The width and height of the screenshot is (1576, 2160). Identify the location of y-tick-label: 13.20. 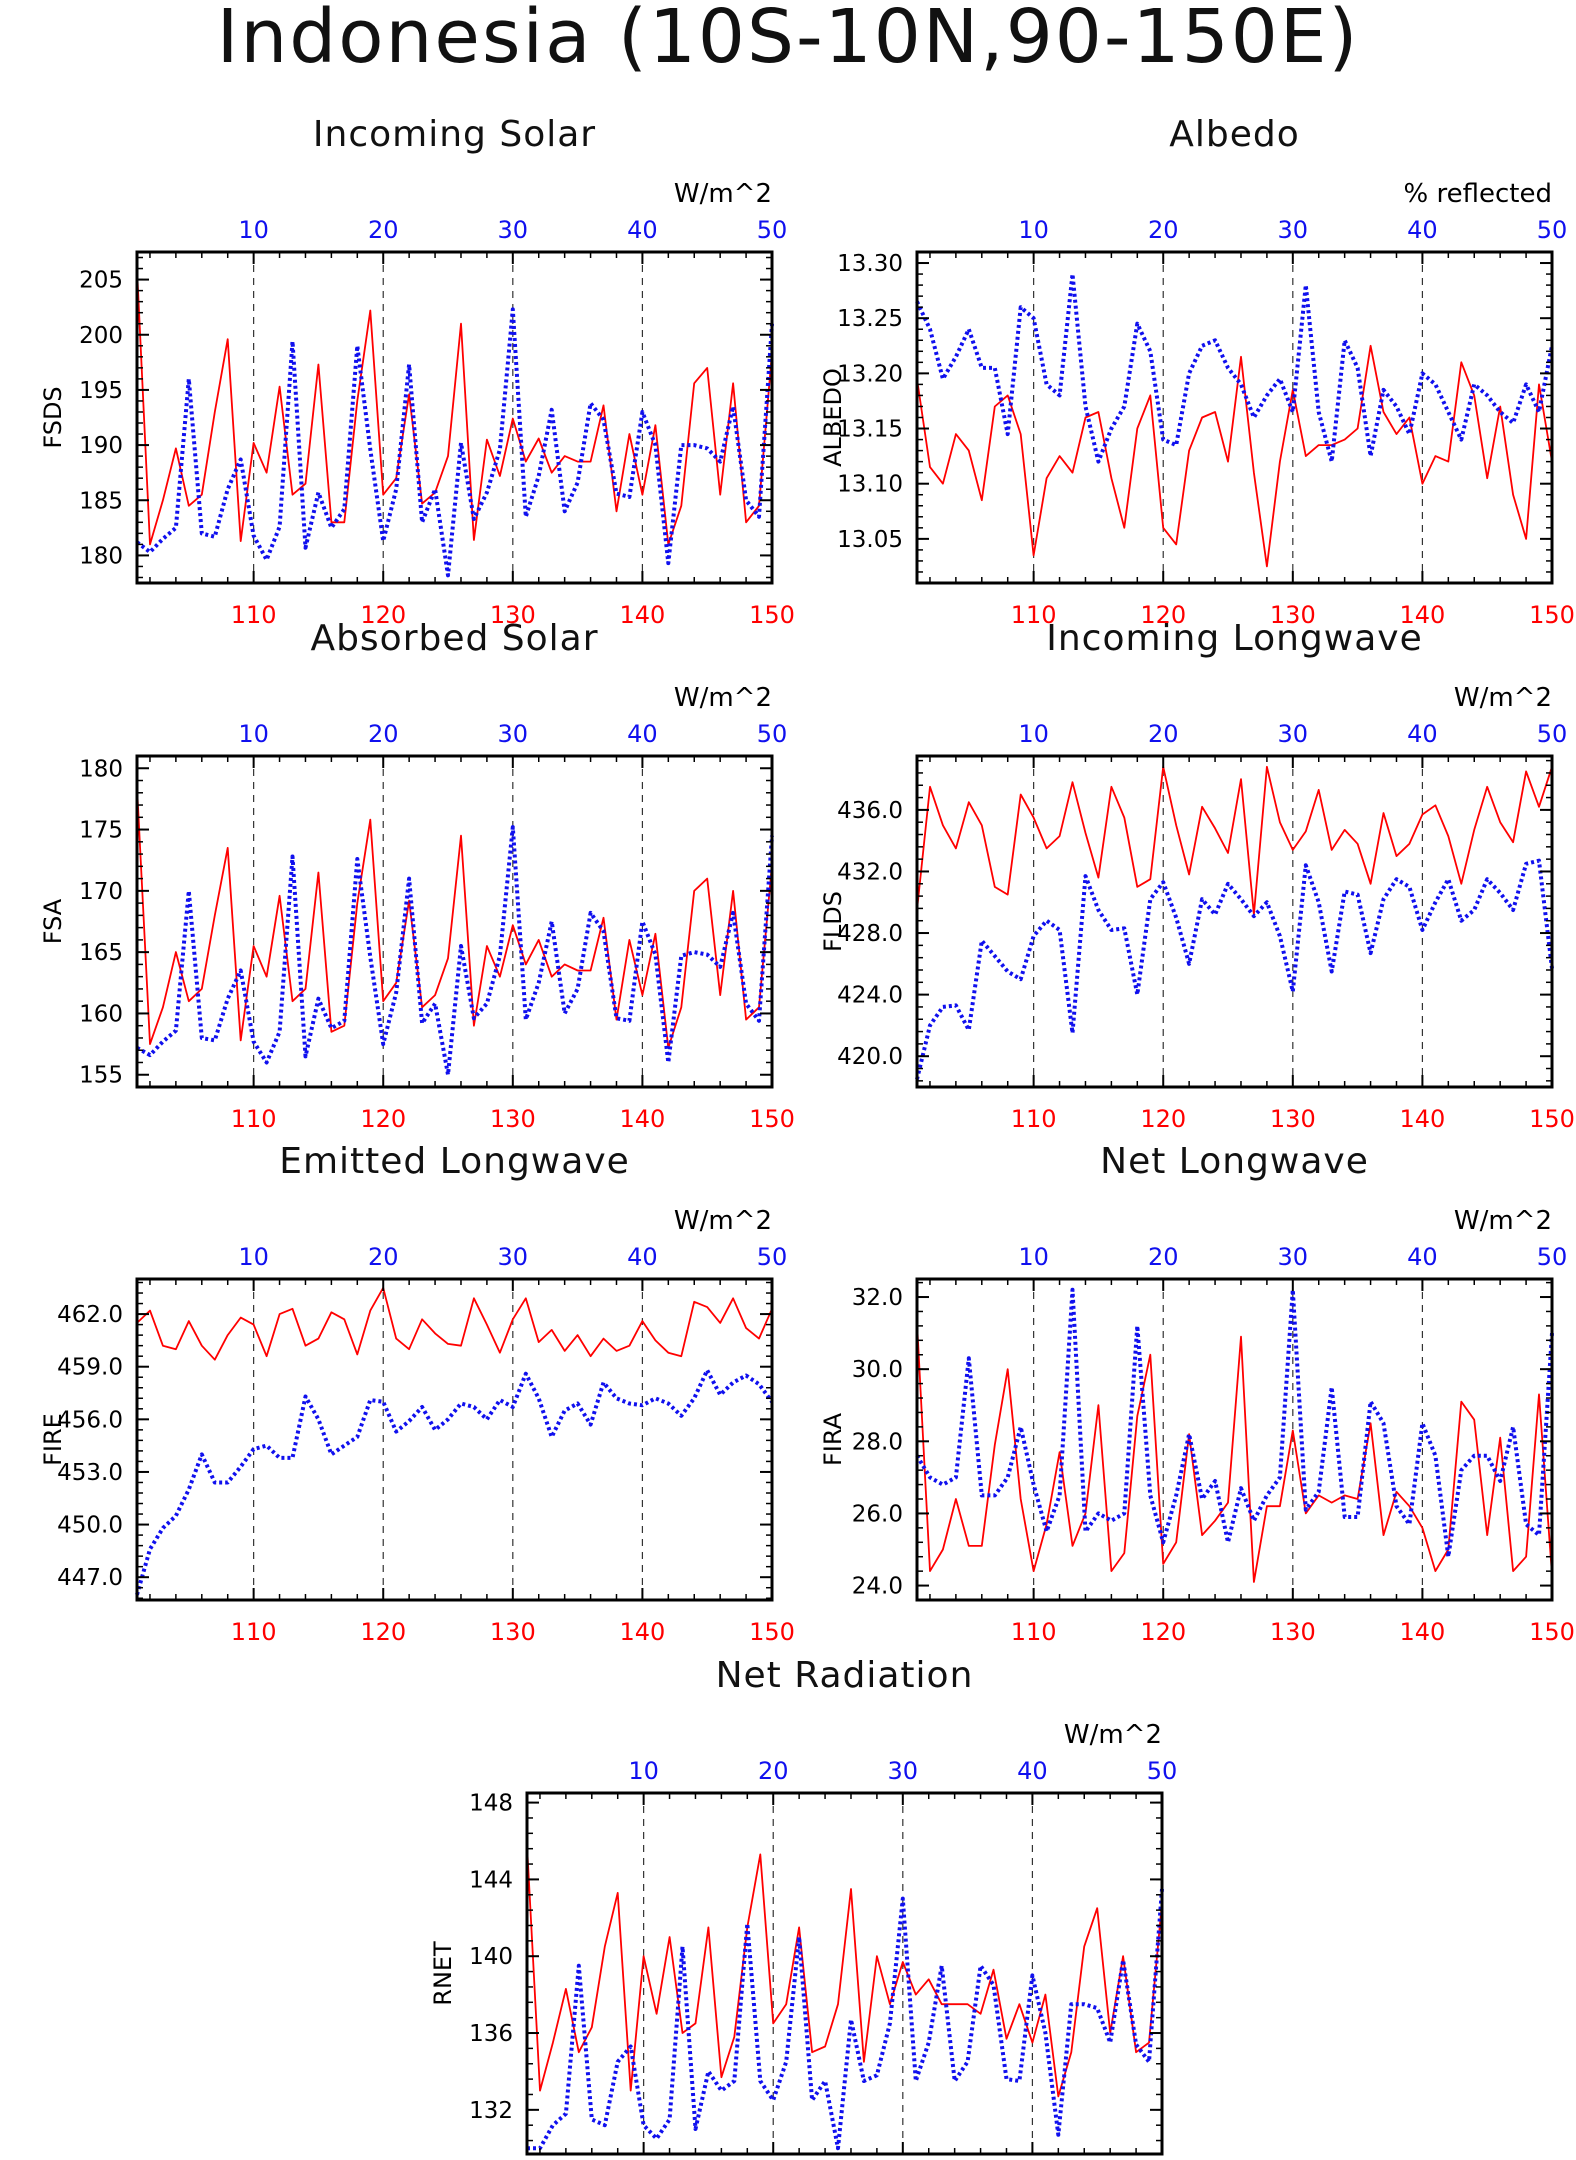
(870, 374).